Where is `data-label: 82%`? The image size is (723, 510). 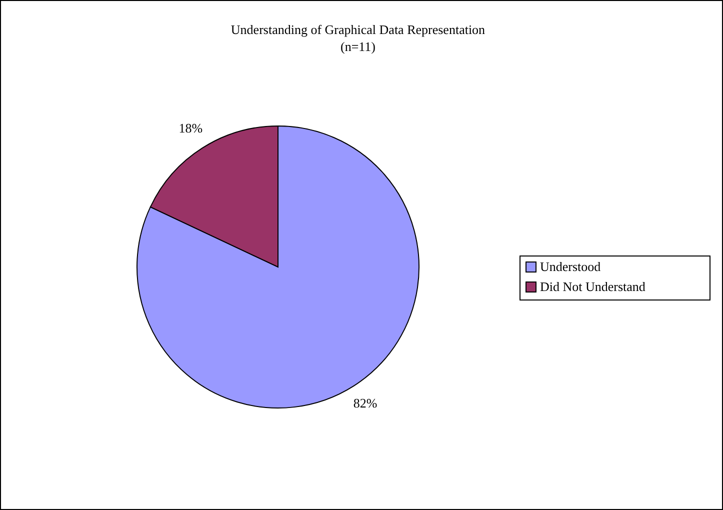
data-label: 82% is located at coordinates (365, 403).